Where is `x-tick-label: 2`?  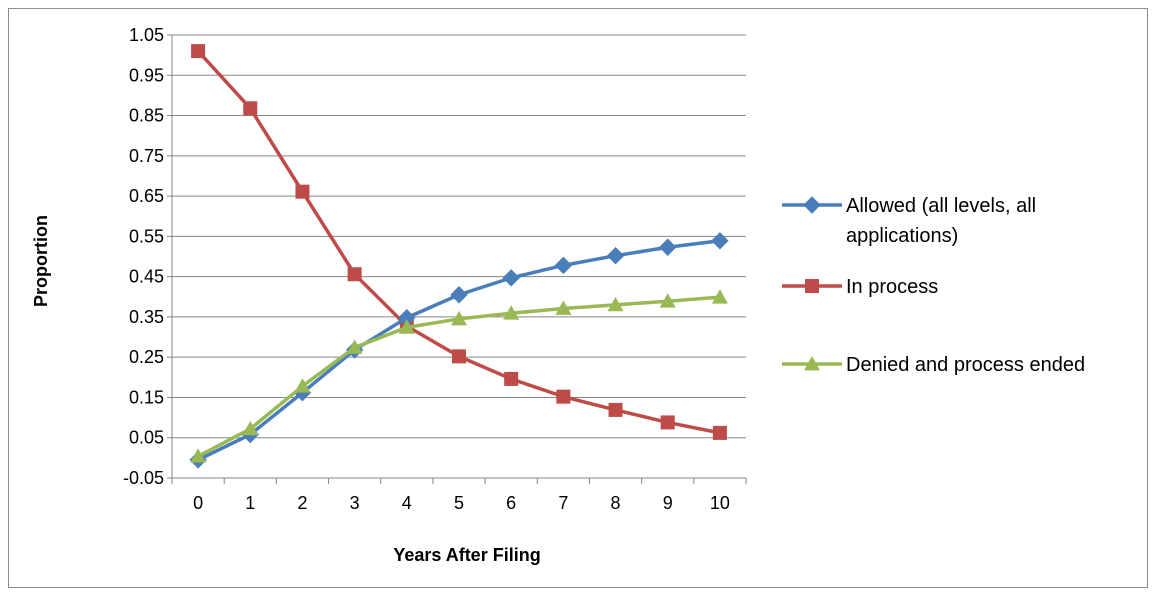
x-tick-label: 2 is located at coordinates (302, 503).